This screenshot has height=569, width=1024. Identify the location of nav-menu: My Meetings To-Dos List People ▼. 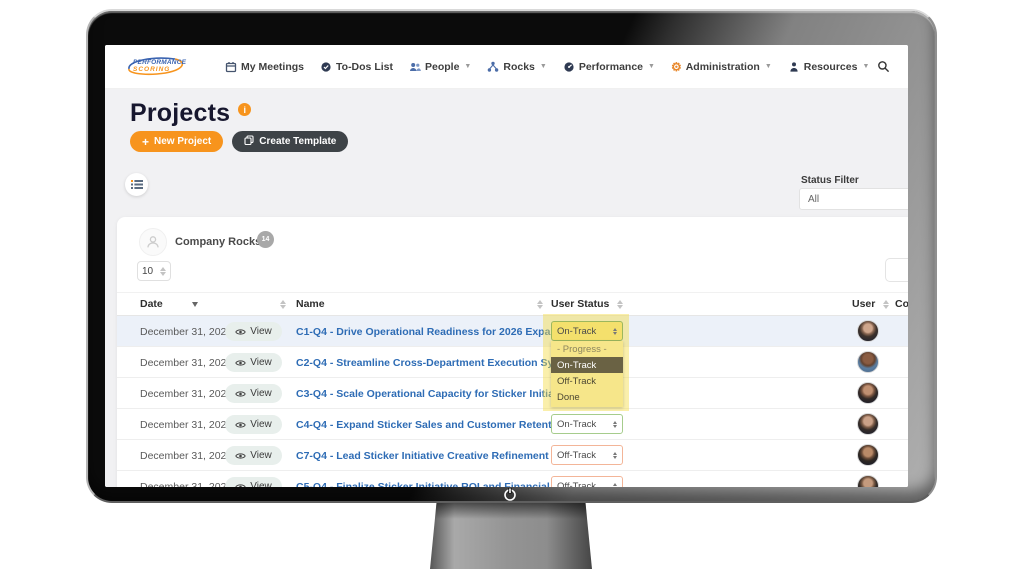
(547, 67).